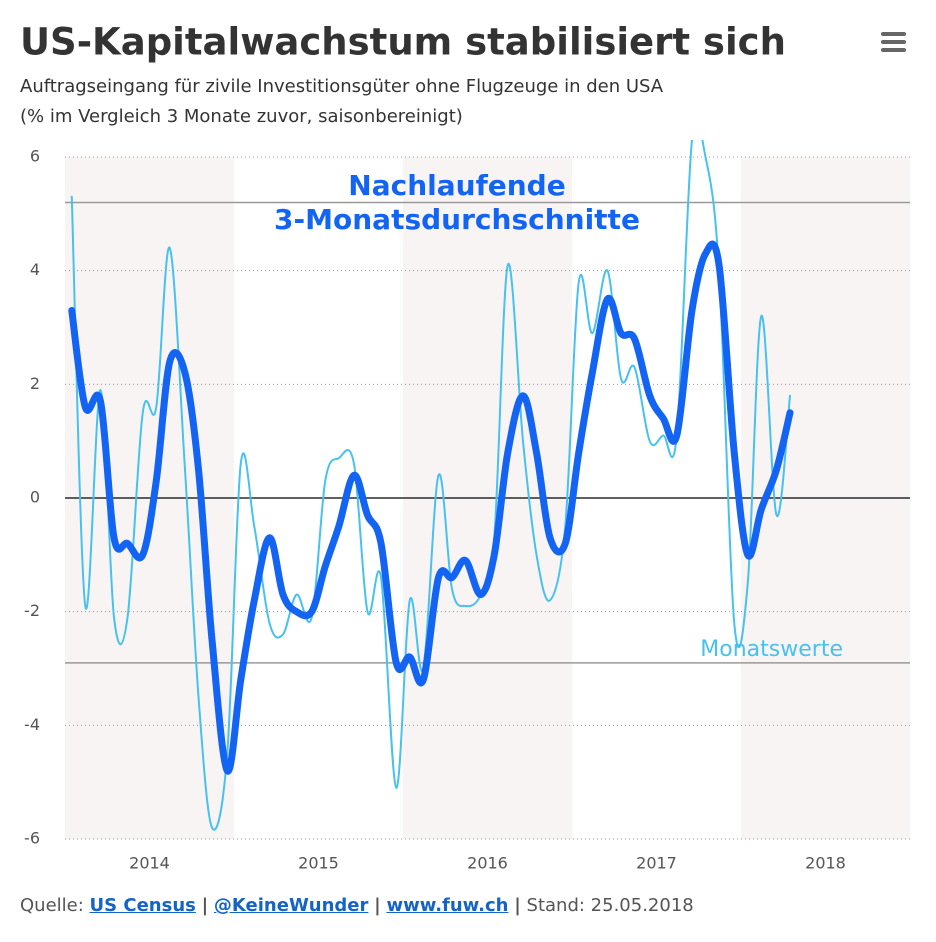 This screenshot has width=936, height=942. What do you see at coordinates (610, 905) in the screenshot?
I see `date: Stand: 25.05.2018` at bounding box center [610, 905].